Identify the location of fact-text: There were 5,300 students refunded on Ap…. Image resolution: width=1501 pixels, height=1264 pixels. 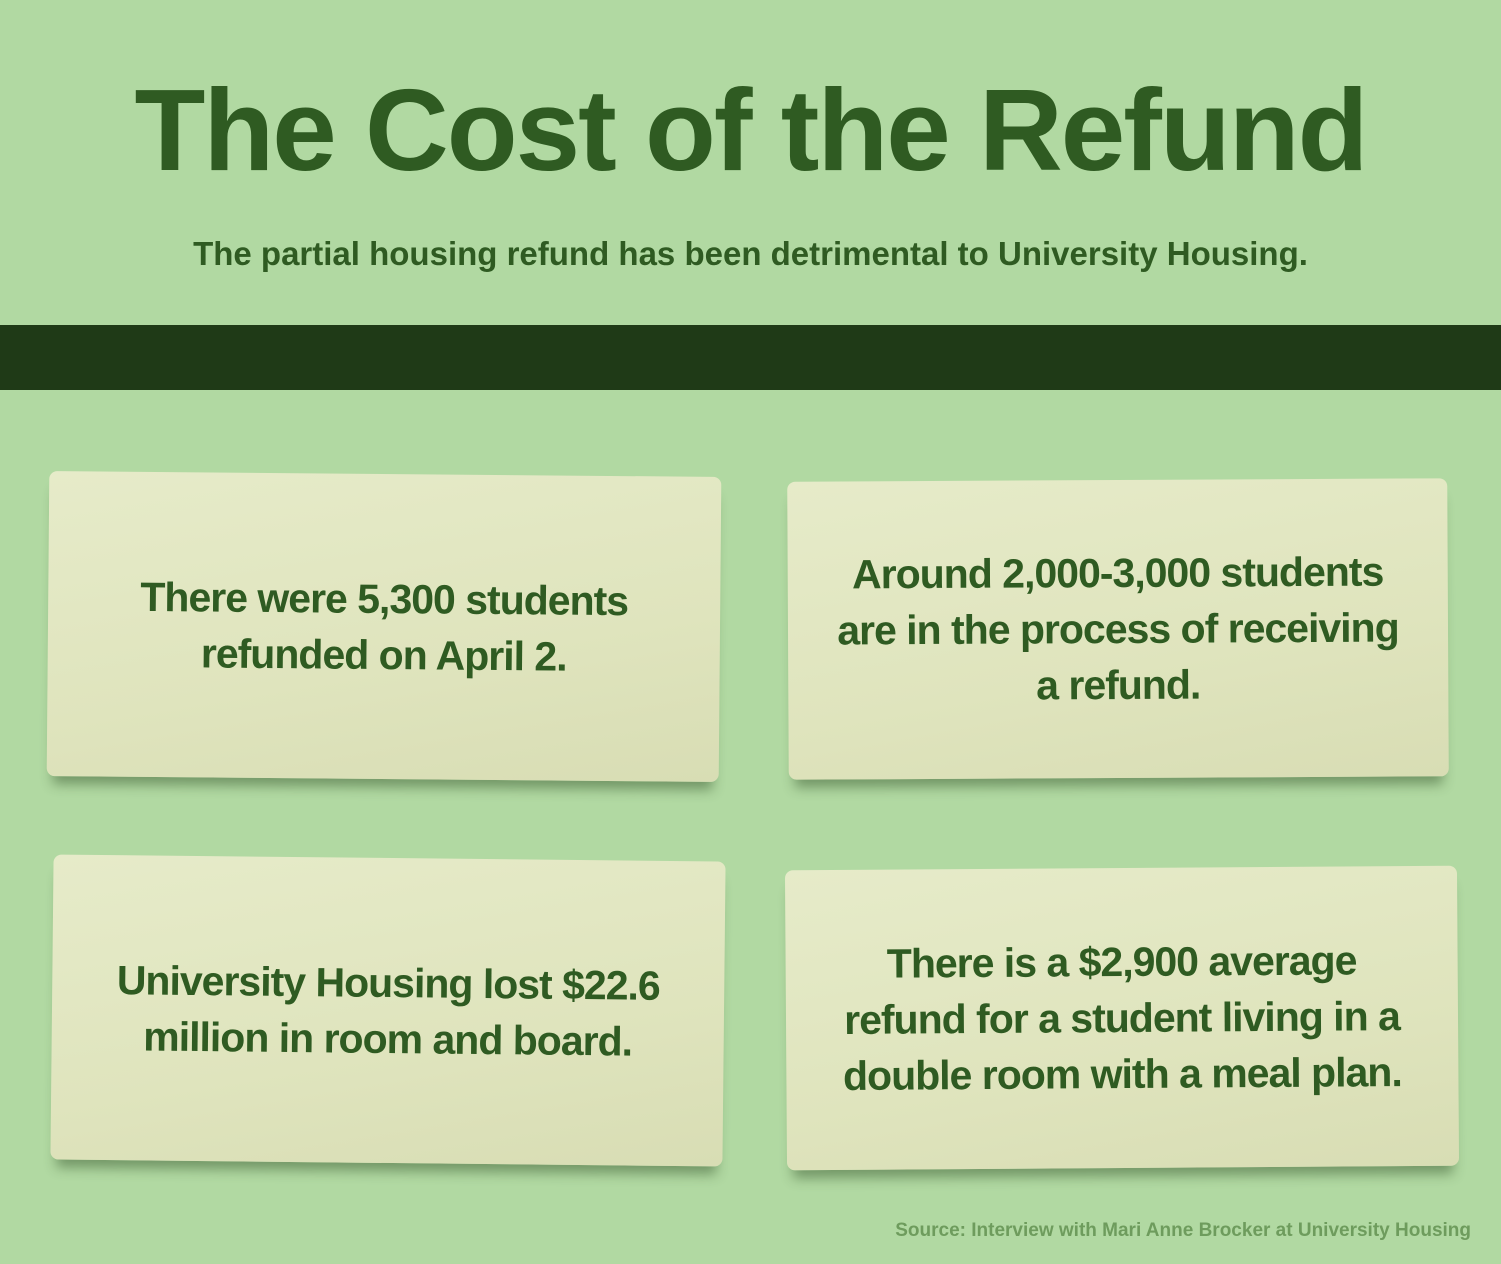
(384, 626).